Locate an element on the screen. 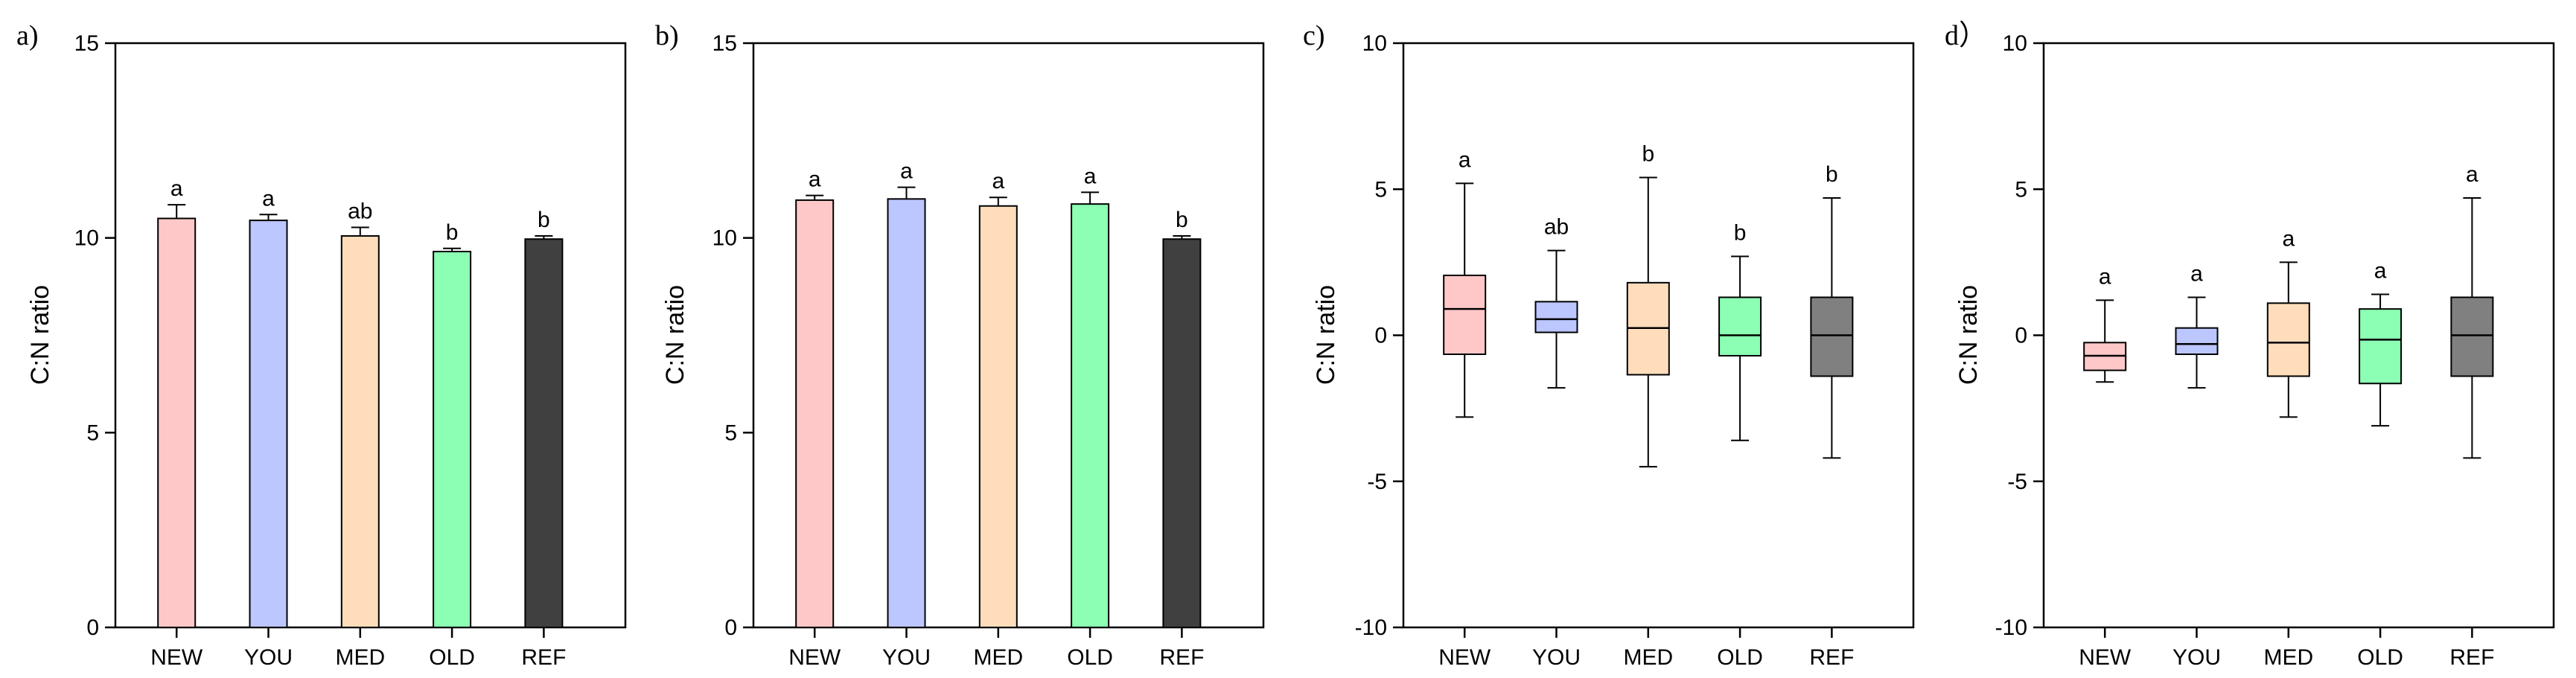 The image size is (2576, 678). box-new is located at coordinates (1465, 315).